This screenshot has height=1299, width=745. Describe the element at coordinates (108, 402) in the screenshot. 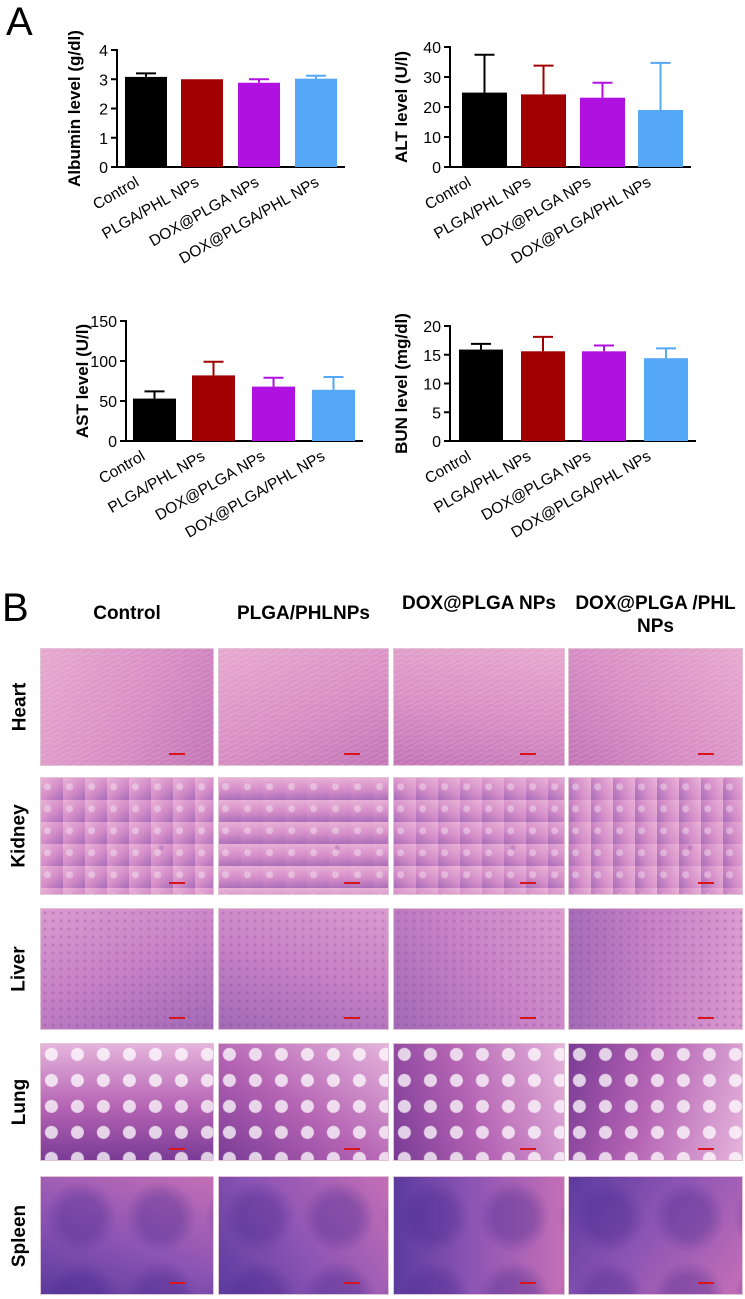

I see `y-tick-label: 50` at that location.